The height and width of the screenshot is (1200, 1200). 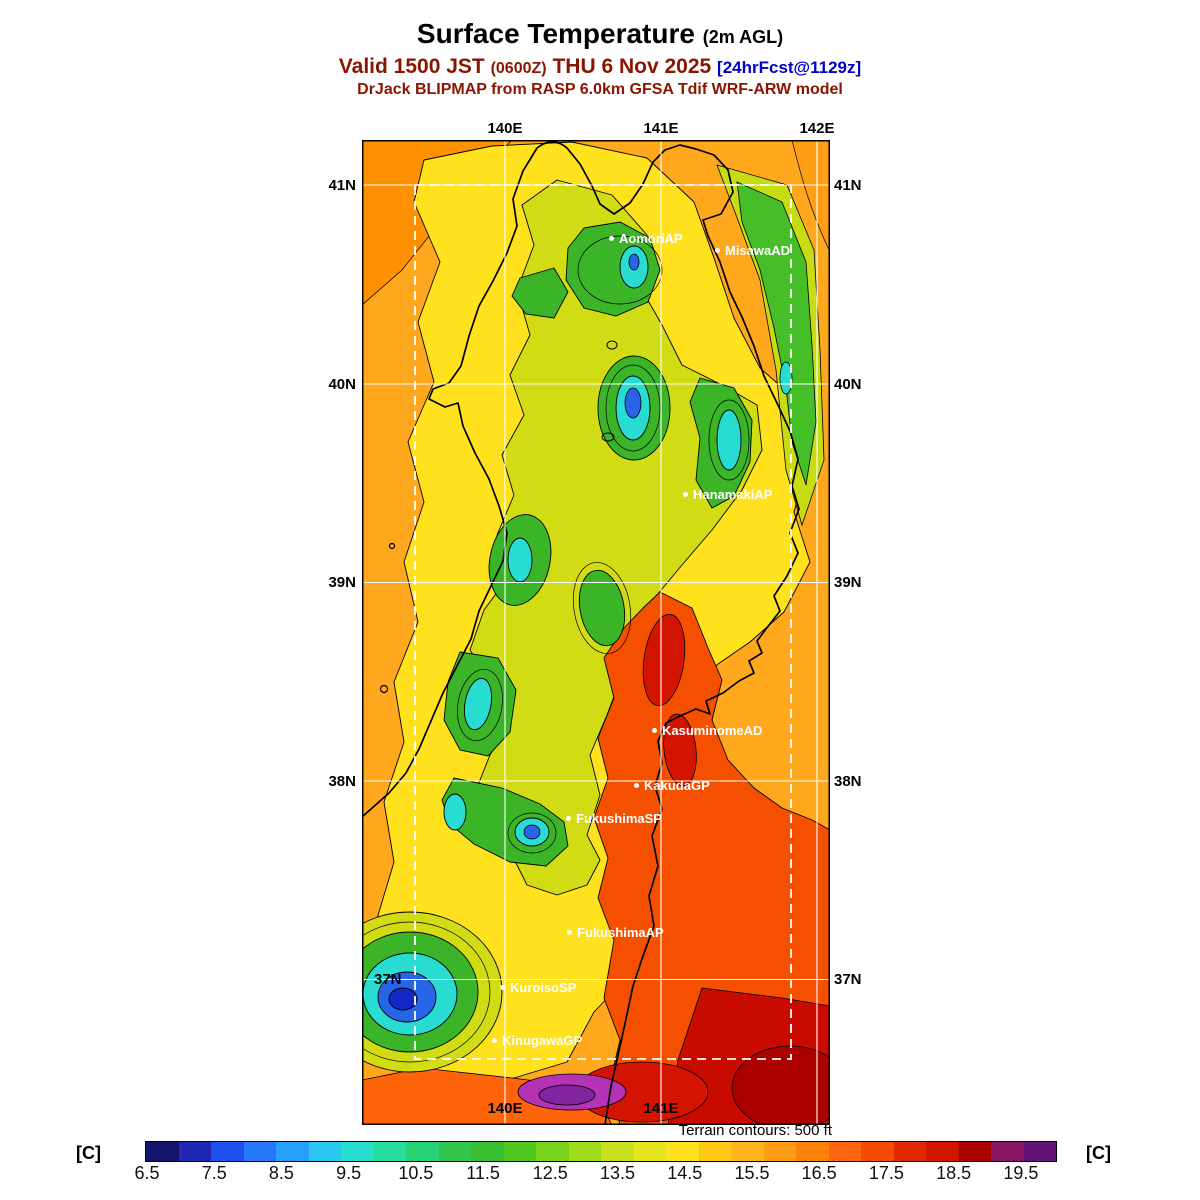 I want to click on colorbar-tick-label: 6.5, so click(x=147, y=1173).